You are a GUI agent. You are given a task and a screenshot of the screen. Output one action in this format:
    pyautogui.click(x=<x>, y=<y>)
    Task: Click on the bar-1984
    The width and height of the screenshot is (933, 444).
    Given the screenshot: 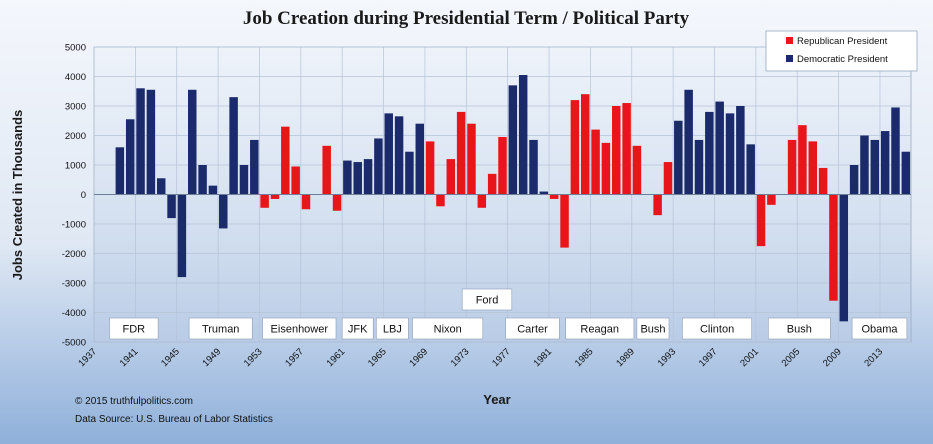 What is the action you would take?
    pyautogui.click(x=585, y=144)
    